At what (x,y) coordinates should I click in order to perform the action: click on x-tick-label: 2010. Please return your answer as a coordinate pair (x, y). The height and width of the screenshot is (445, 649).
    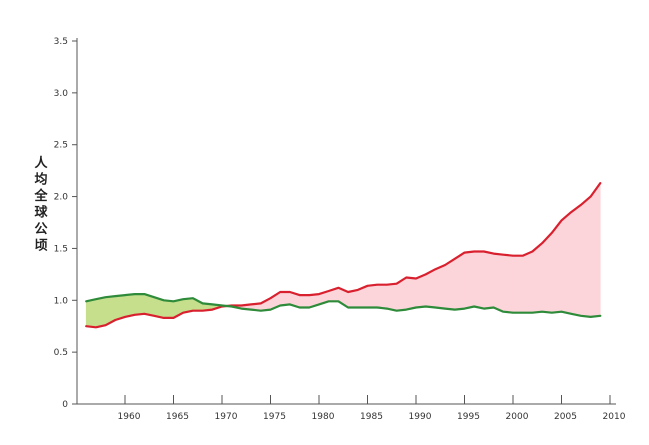
    Looking at the image, I should click on (614, 417).